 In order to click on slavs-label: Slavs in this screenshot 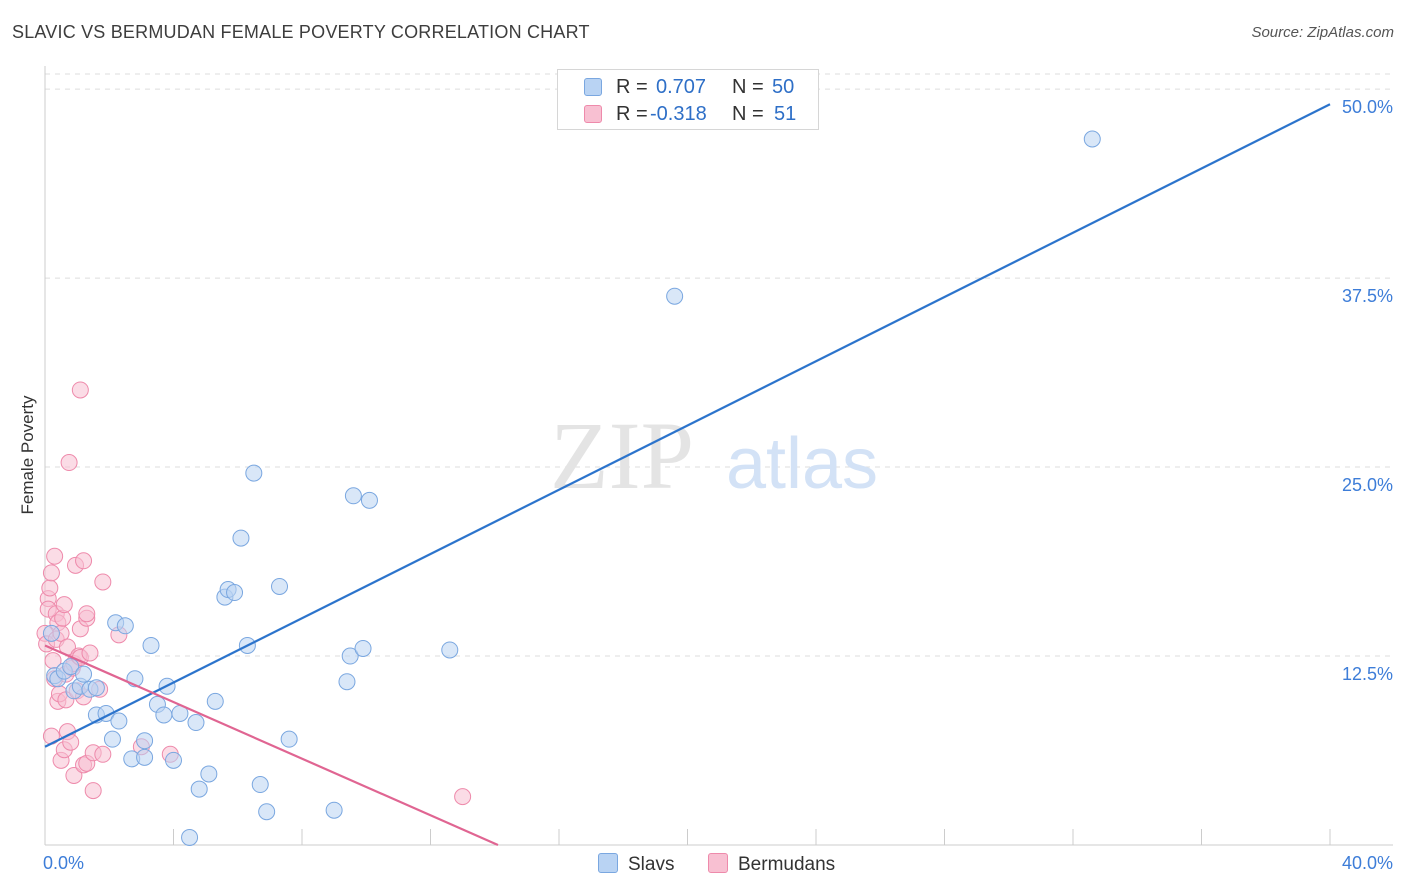, I will do `click(651, 864)`.